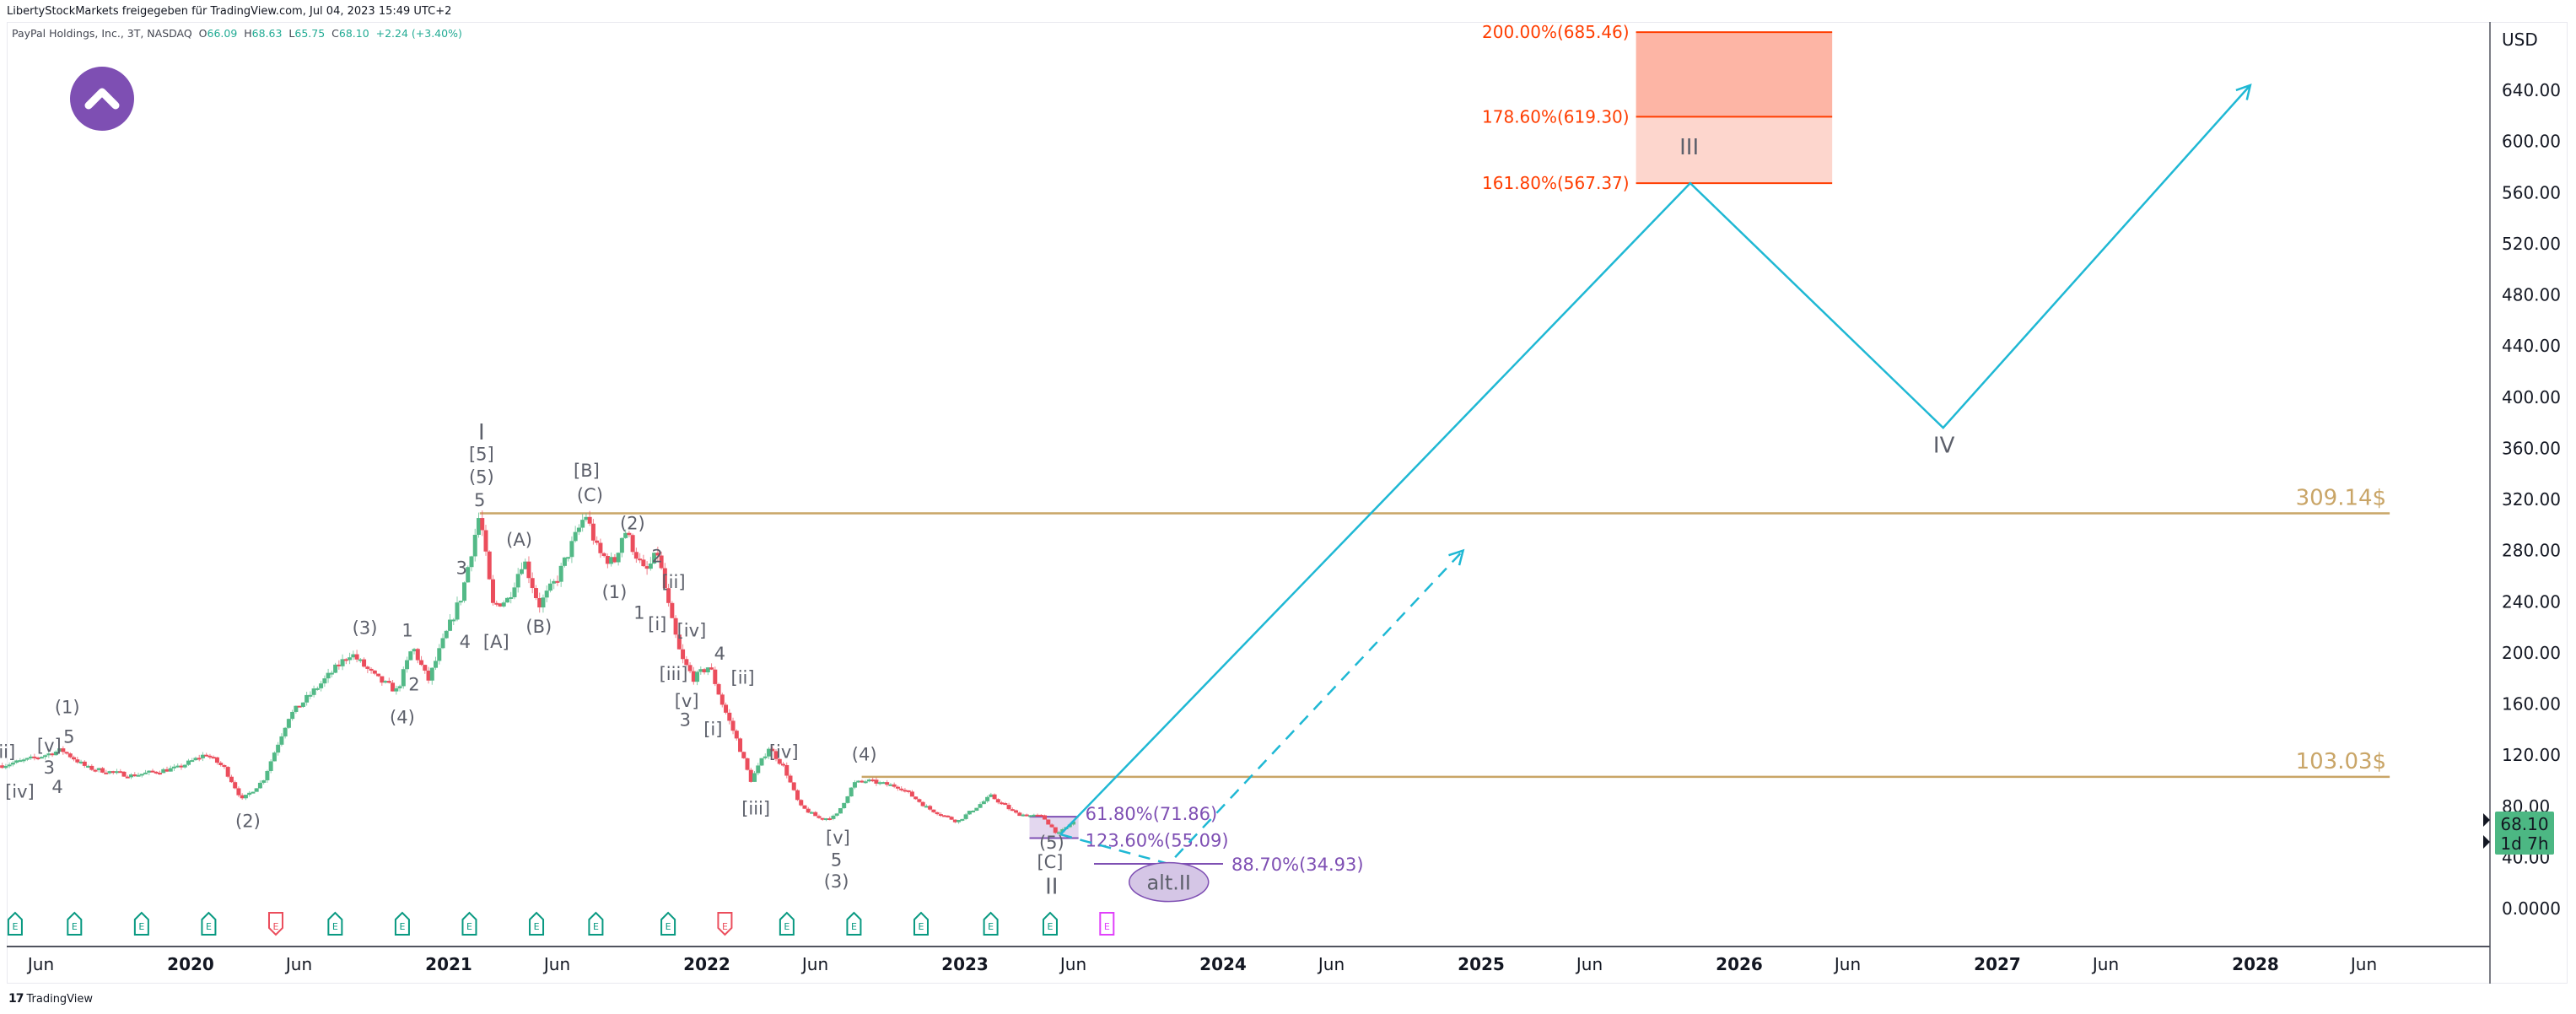  What do you see at coordinates (418, 33) in the screenshot?
I see `change-value: +2.24 (+3.40%)` at bounding box center [418, 33].